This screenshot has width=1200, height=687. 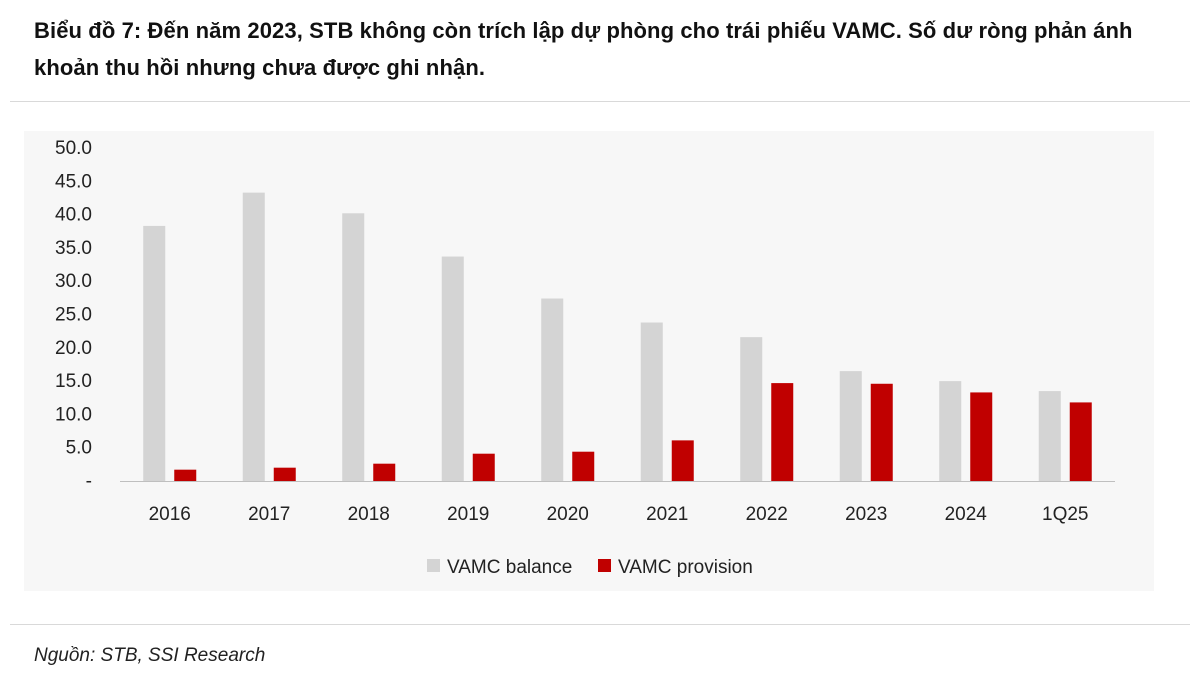 I want to click on y-tick-label: 15.0, so click(x=73, y=381).